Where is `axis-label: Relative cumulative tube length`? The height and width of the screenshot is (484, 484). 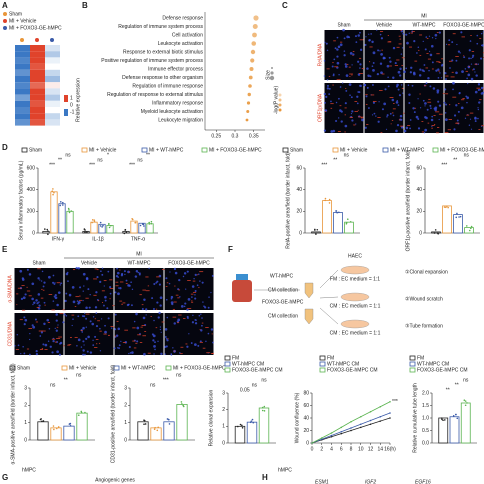 axis-label: Relative cumulative tube length is located at coordinates (415, 418).